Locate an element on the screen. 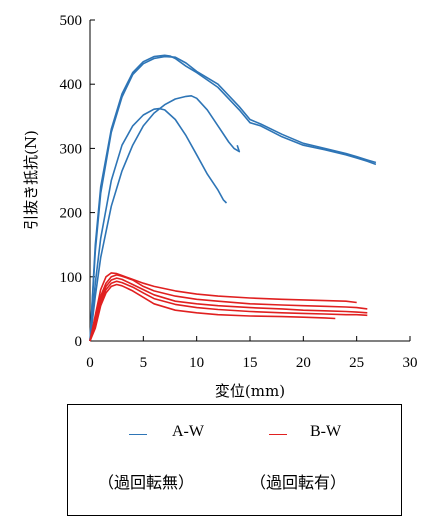 The height and width of the screenshot is (516, 431). x-tick-label: 25 is located at coordinates (356, 363).